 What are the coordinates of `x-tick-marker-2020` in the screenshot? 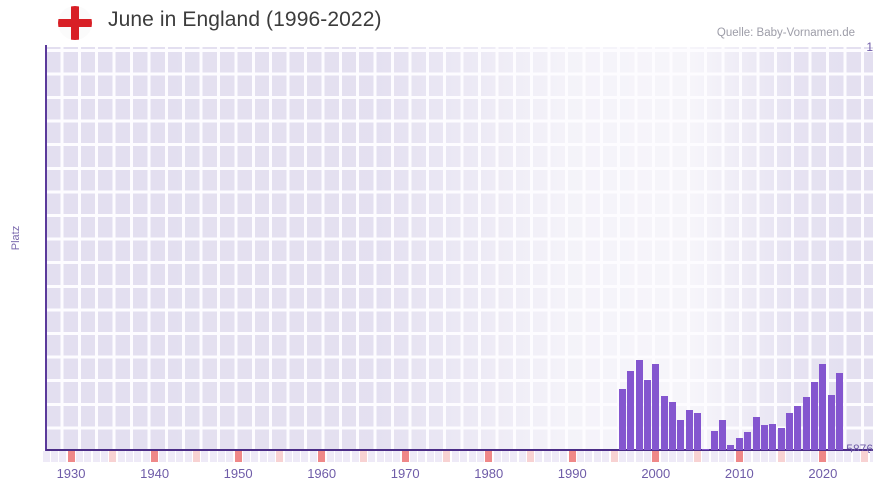 It's located at (823, 456).